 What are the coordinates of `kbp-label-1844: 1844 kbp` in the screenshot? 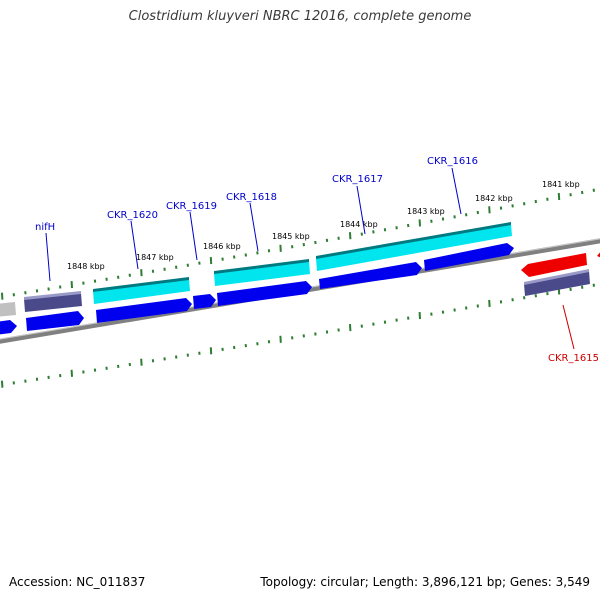 It's located at (359, 224).